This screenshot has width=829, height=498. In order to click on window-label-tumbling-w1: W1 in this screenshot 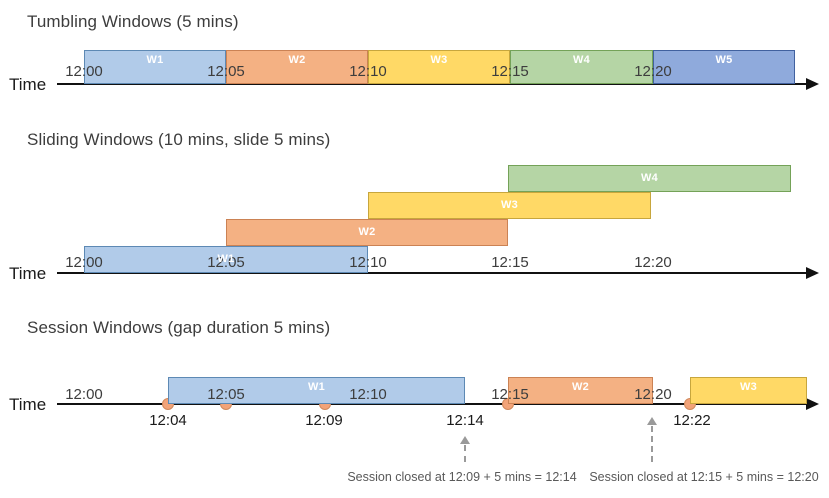, I will do `click(155, 60)`.